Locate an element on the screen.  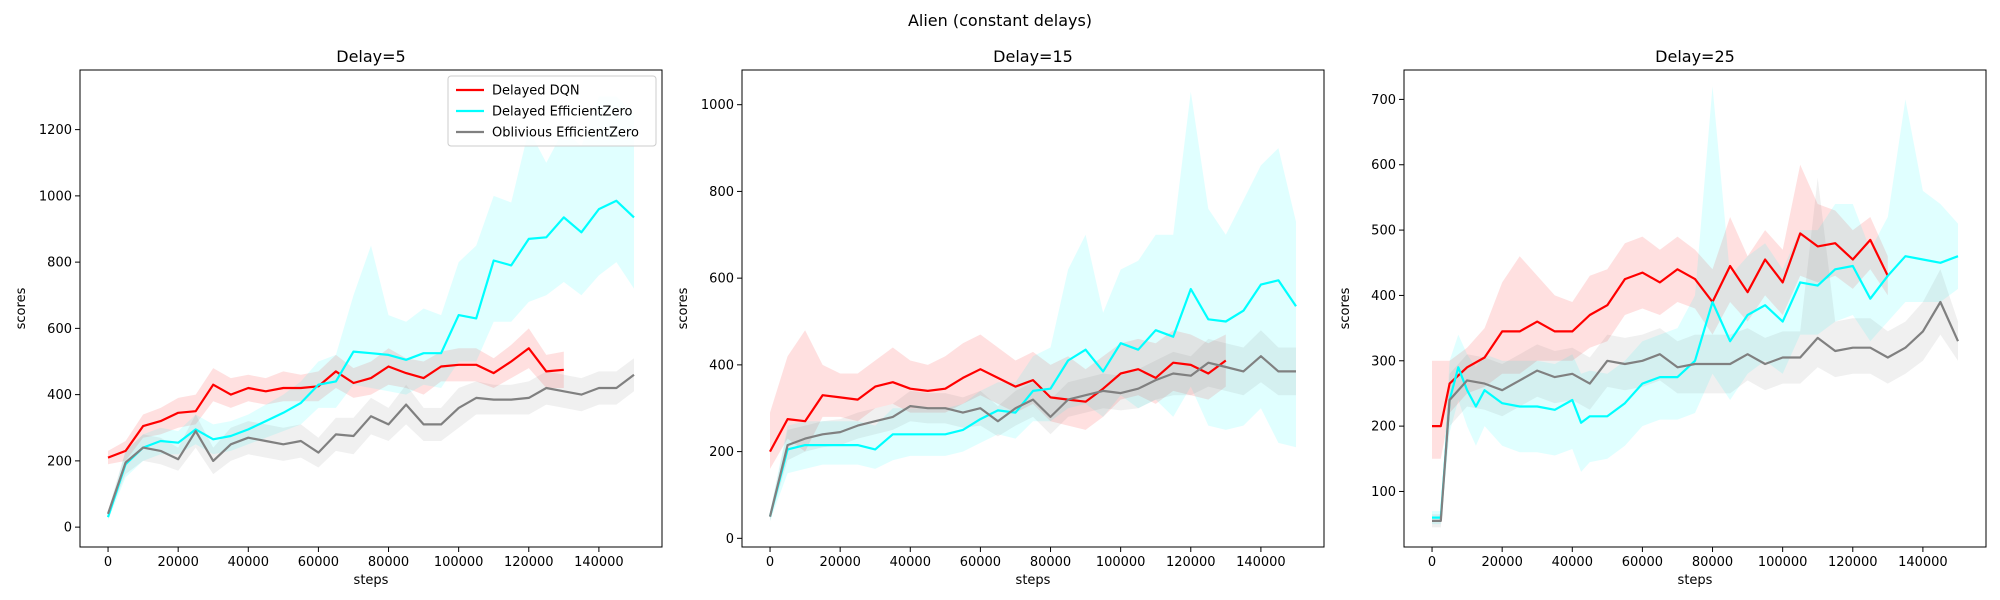
legend-box is located at coordinates (552, 111).